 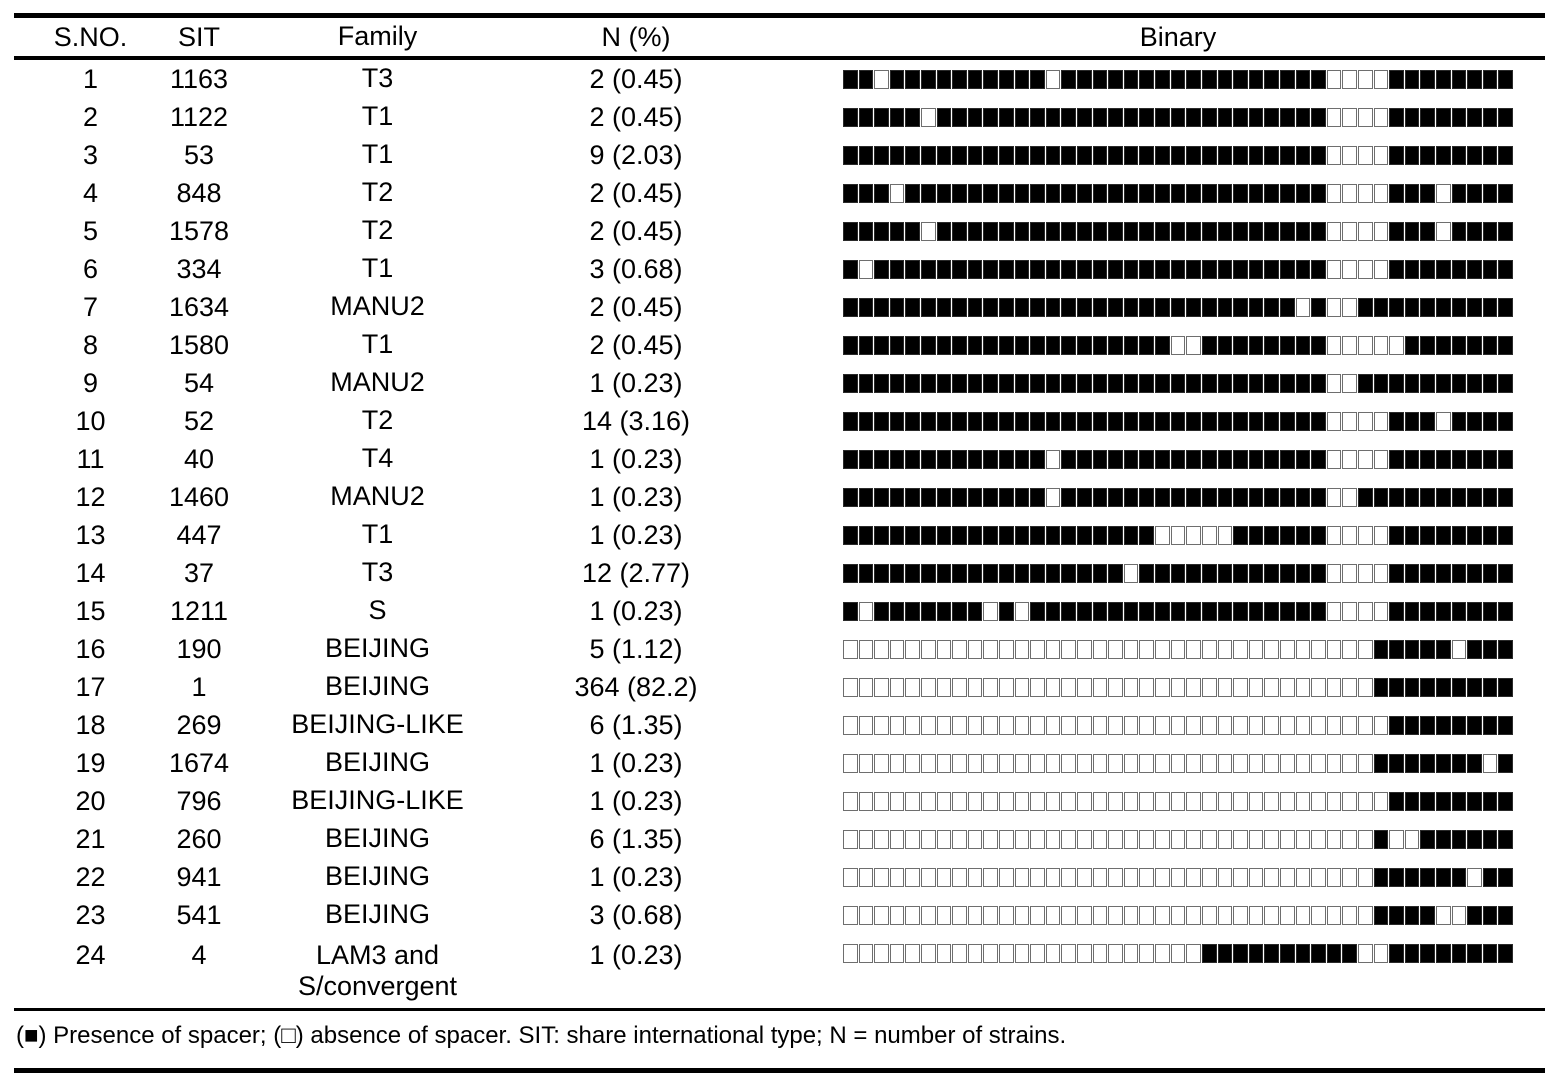 What do you see at coordinates (199, 230) in the screenshot?
I see `cell-sit: 1578` at bounding box center [199, 230].